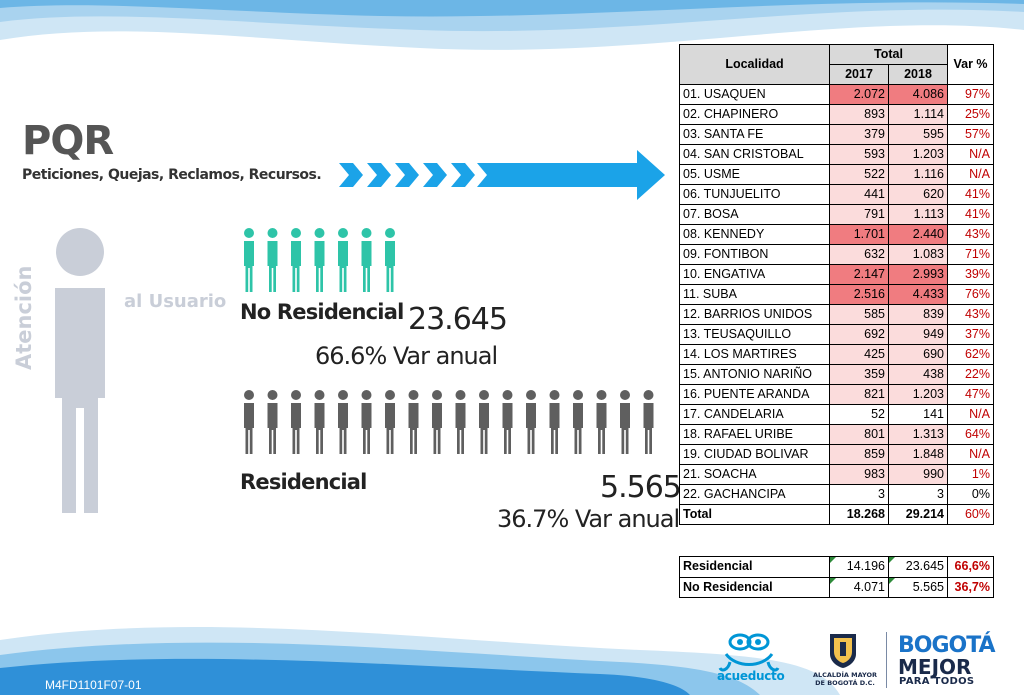 The image size is (1024, 695). What do you see at coordinates (859, 454) in the screenshot?
I see `row-2017: 859` at bounding box center [859, 454].